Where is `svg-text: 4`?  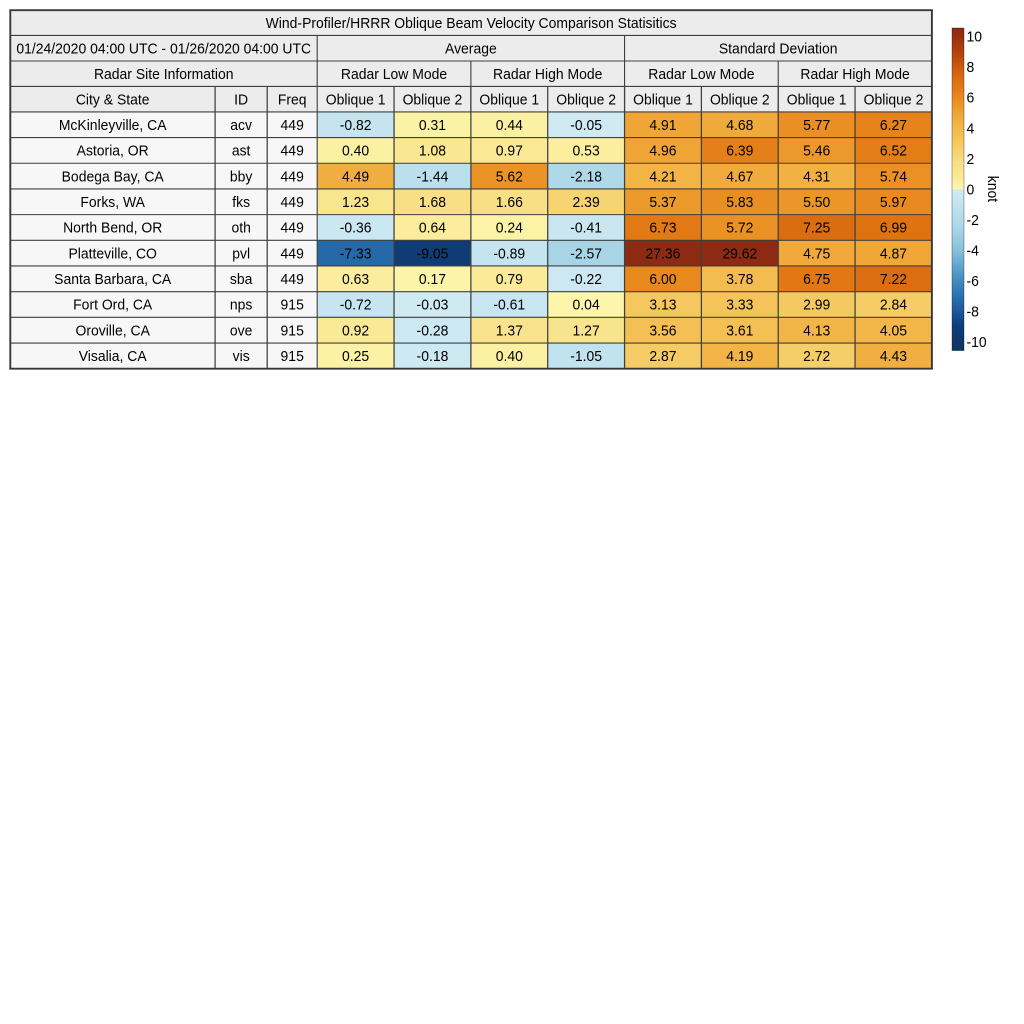
svg-text: 4 is located at coordinates (971, 128).